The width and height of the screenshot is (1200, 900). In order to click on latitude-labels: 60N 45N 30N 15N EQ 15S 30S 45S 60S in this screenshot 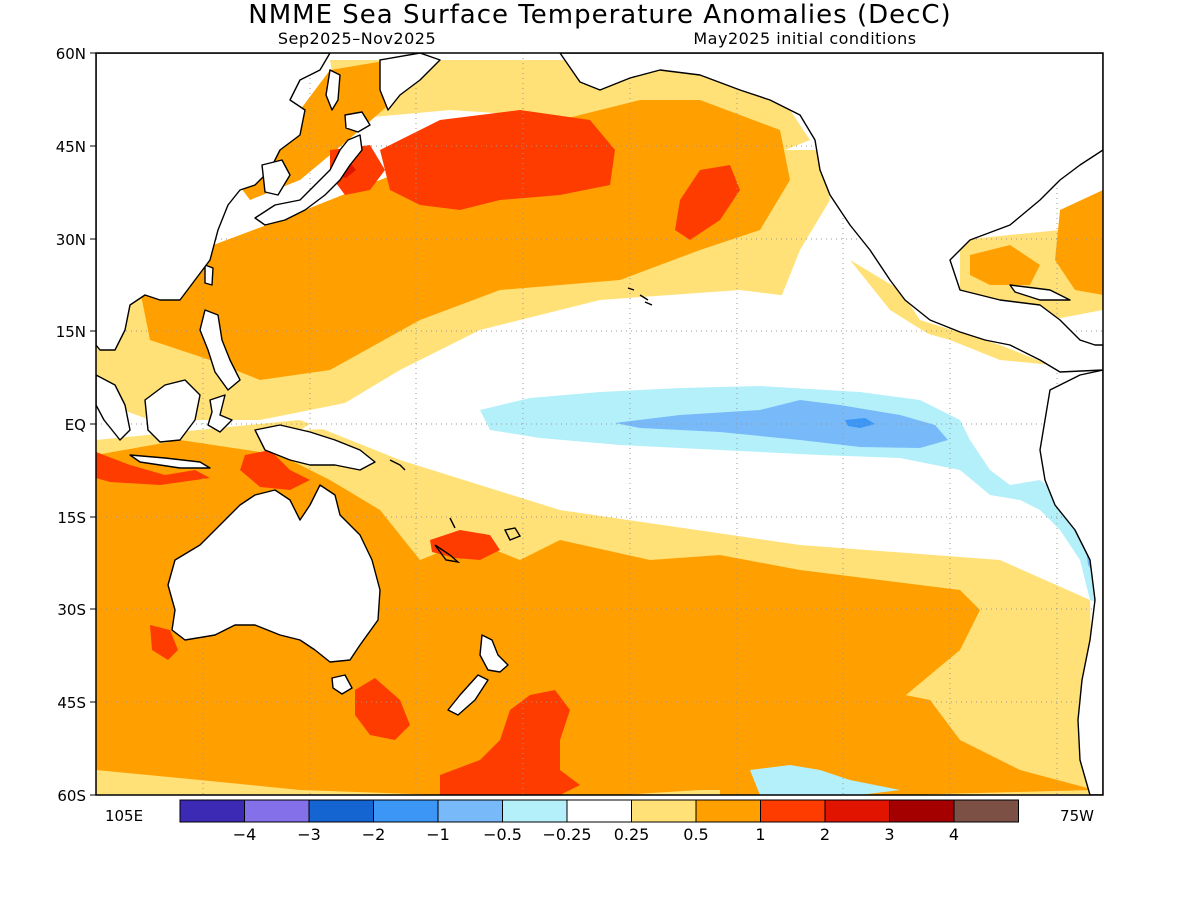, I will do `click(71, 425)`.